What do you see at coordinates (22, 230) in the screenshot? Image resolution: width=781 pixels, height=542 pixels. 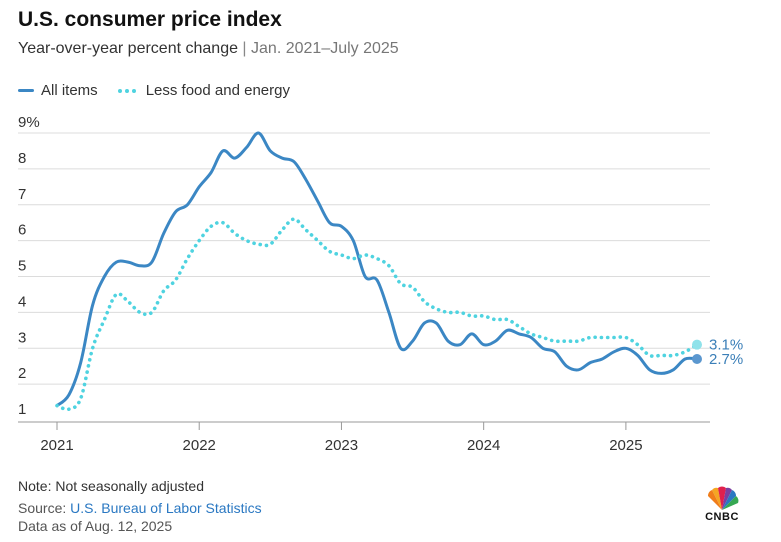 I see `y-tick-label: 6` at bounding box center [22, 230].